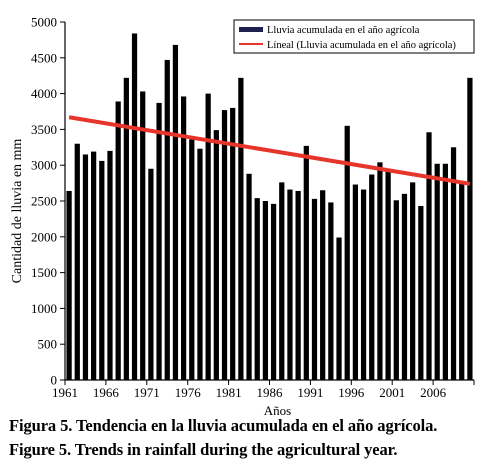 The image size is (496, 468). What do you see at coordinates (347, 252) in the screenshot?
I see `bar-1995` at bounding box center [347, 252].